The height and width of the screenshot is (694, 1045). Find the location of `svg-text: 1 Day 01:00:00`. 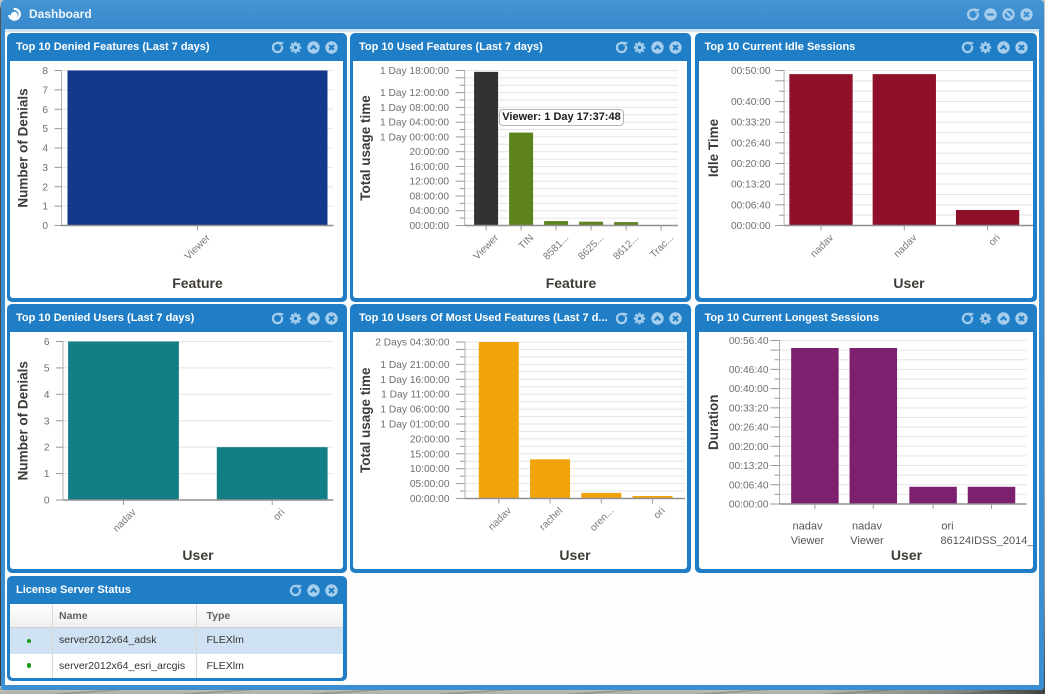

svg-text: 1 Day 01:00:00 is located at coordinates (414, 424).